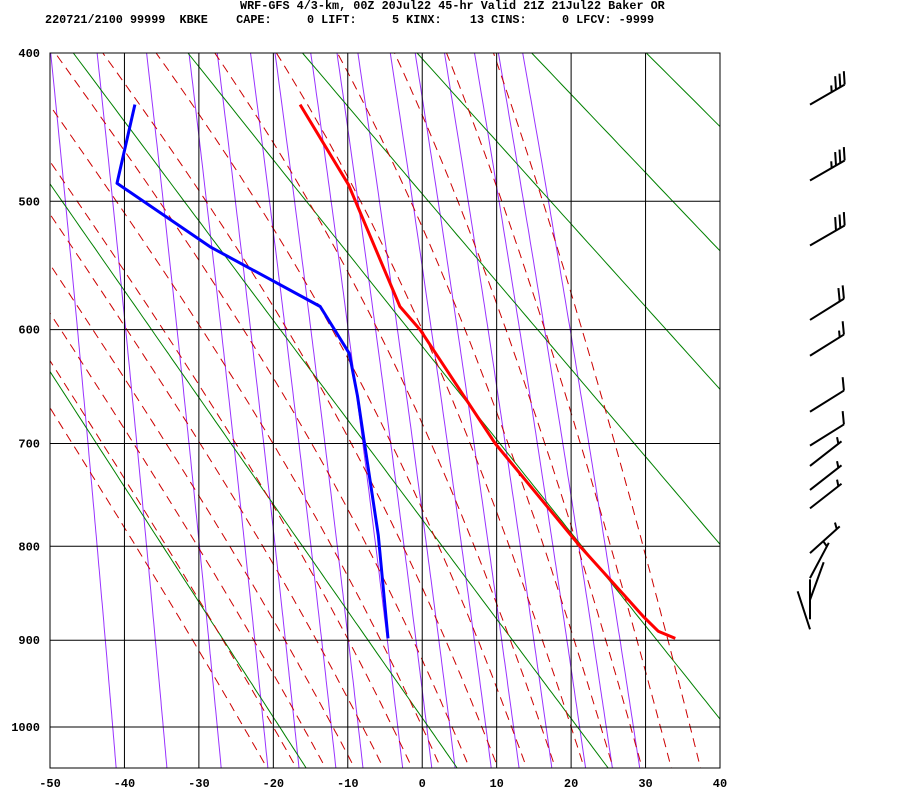  Describe the element at coordinates (274, 784) in the screenshot. I see `x-tick-label: -20` at that location.